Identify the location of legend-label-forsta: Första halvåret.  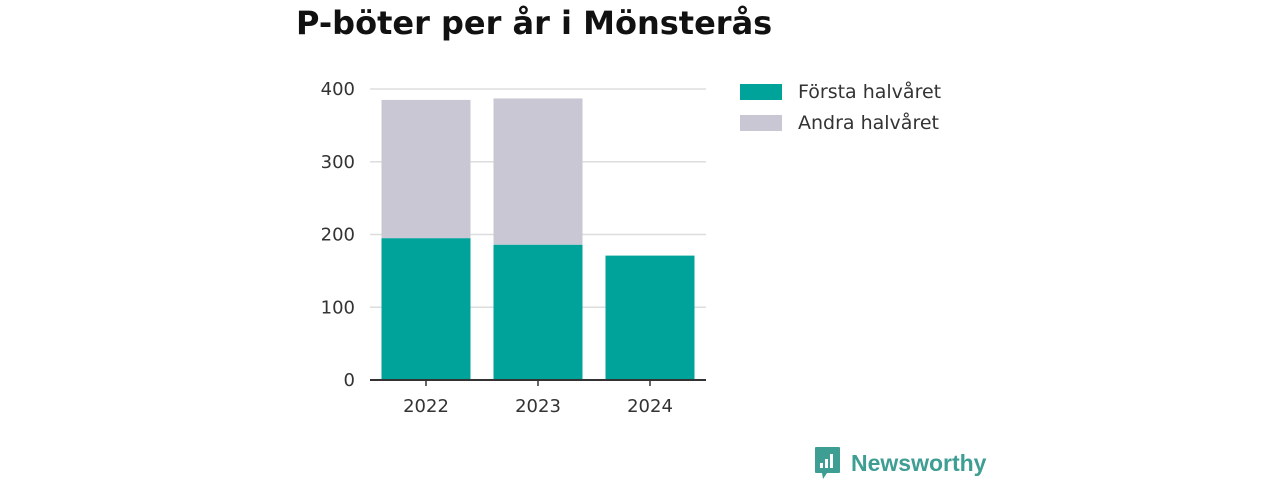
(870, 91).